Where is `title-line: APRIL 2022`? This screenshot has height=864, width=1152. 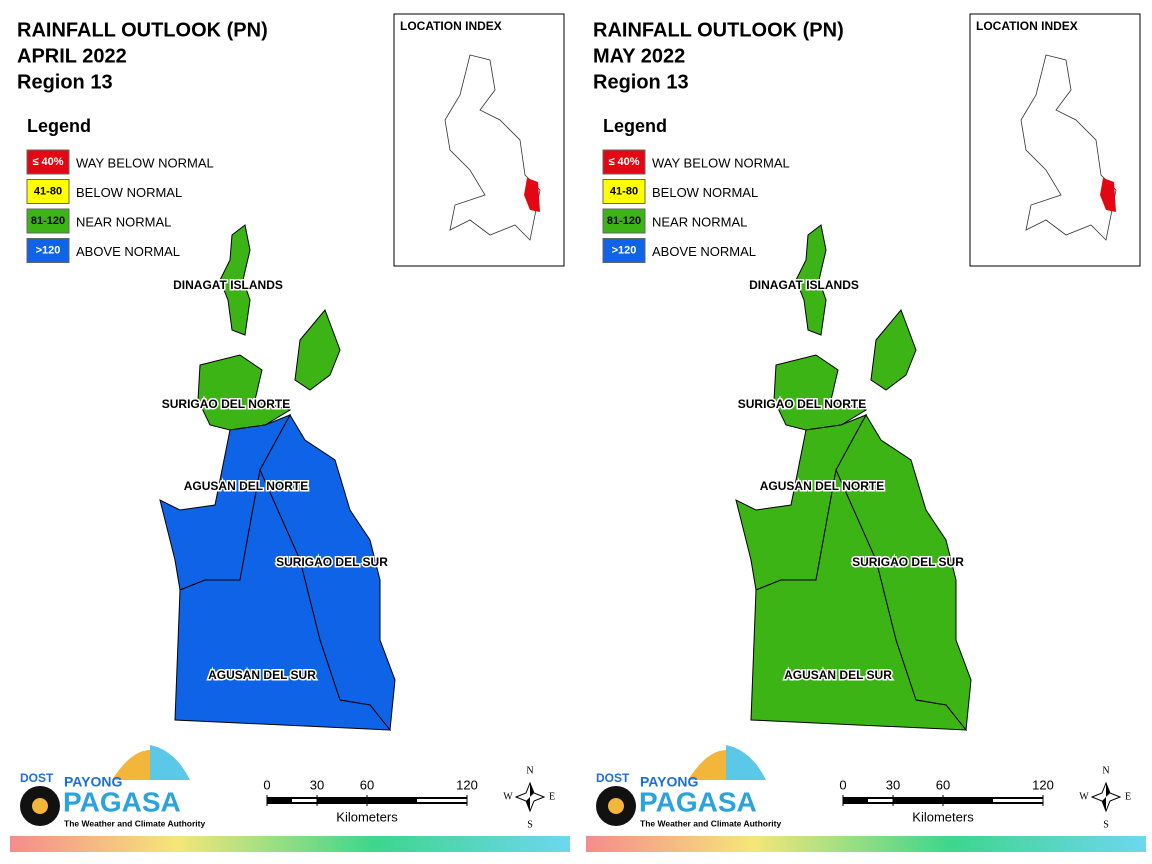
title-line: APRIL 2022 is located at coordinates (72, 56).